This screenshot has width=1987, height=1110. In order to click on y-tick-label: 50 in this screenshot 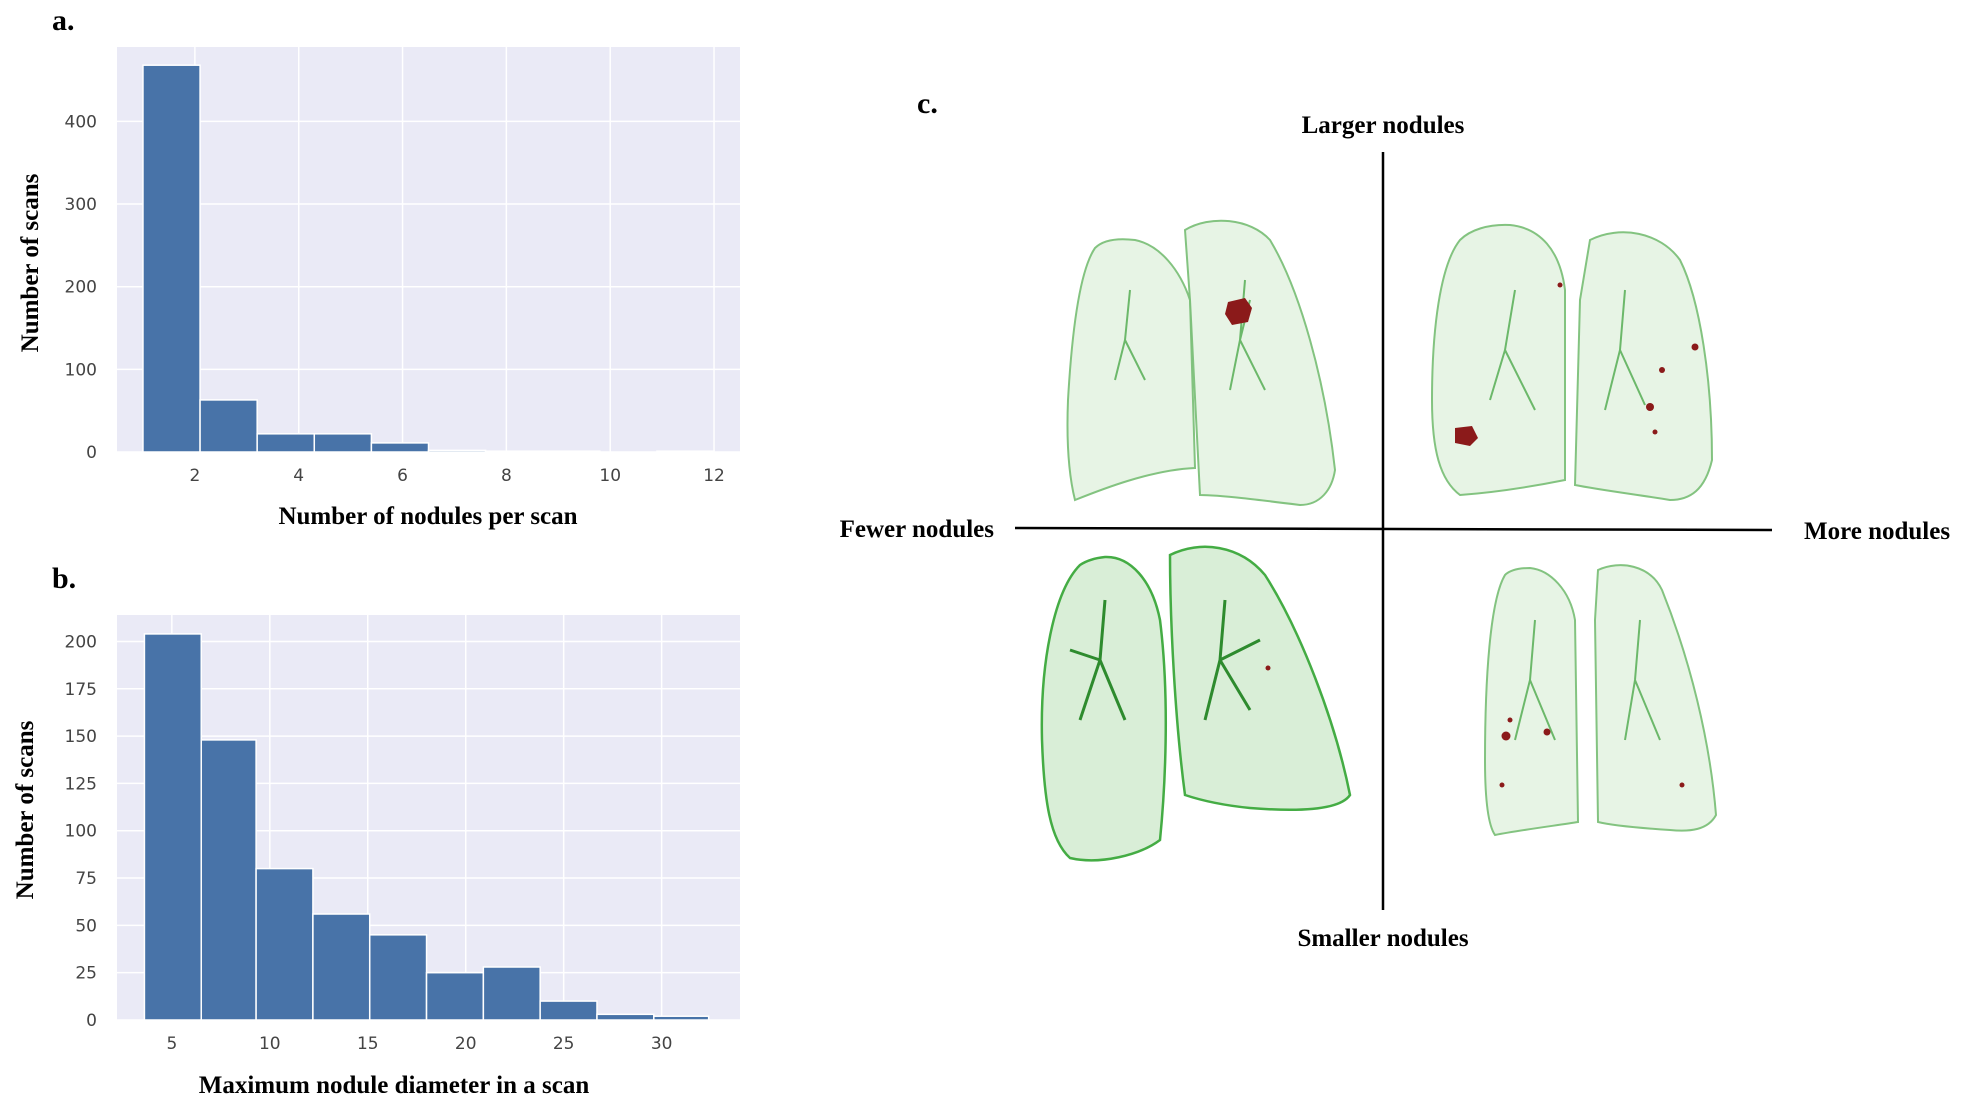, I will do `click(86, 926)`.